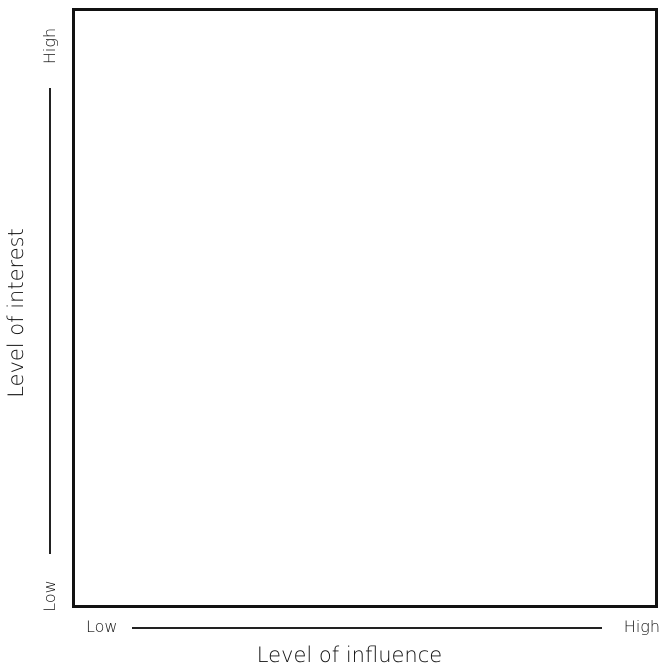 The height and width of the screenshot is (668, 663). What do you see at coordinates (641, 626) in the screenshot?
I see `x-axis-high-label: High` at bounding box center [641, 626].